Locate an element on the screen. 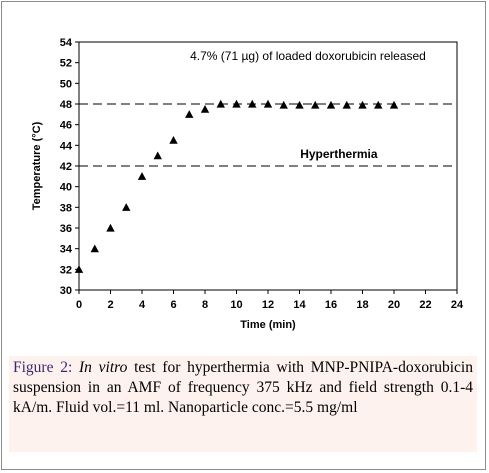 The height and width of the screenshot is (473, 489). y-tick-label: 38 is located at coordinates (66, 208).